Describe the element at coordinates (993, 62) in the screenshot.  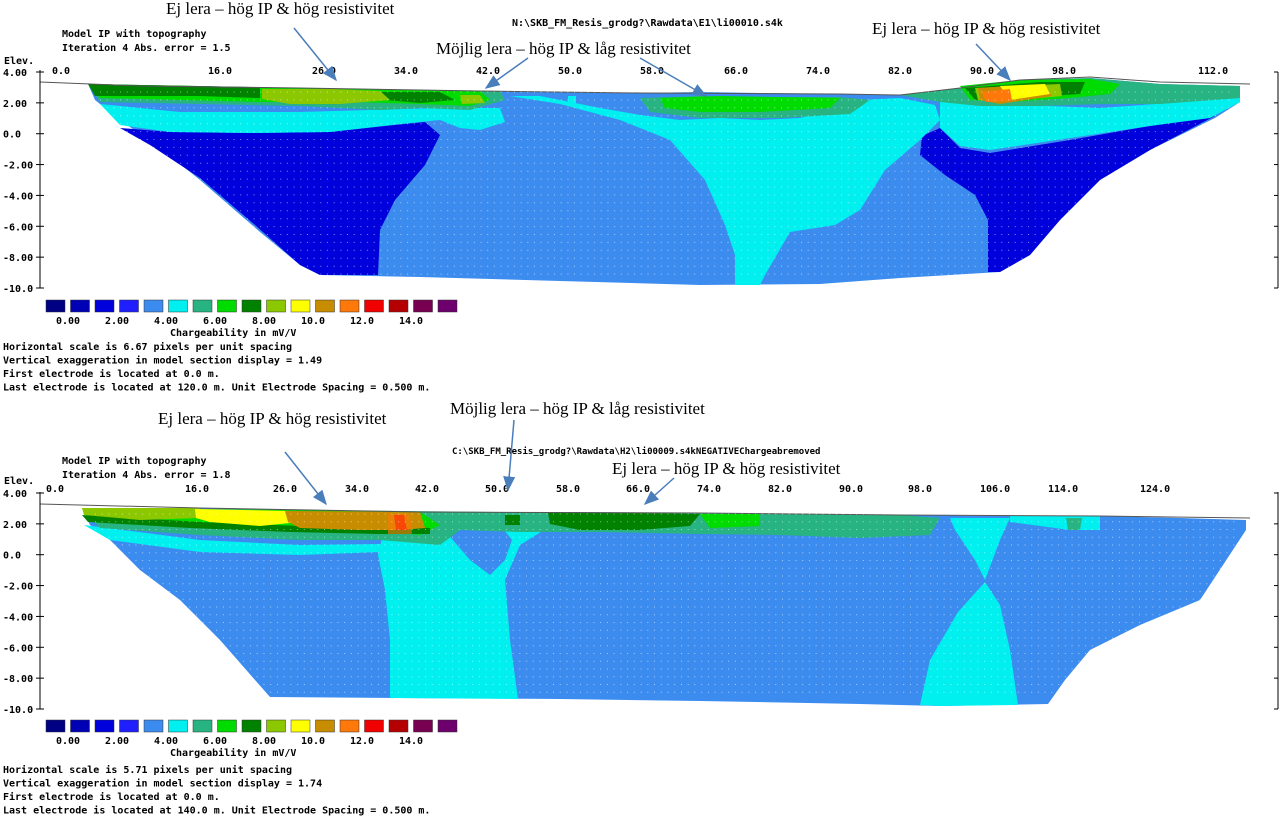
I see `top-arrow-right` at that location.